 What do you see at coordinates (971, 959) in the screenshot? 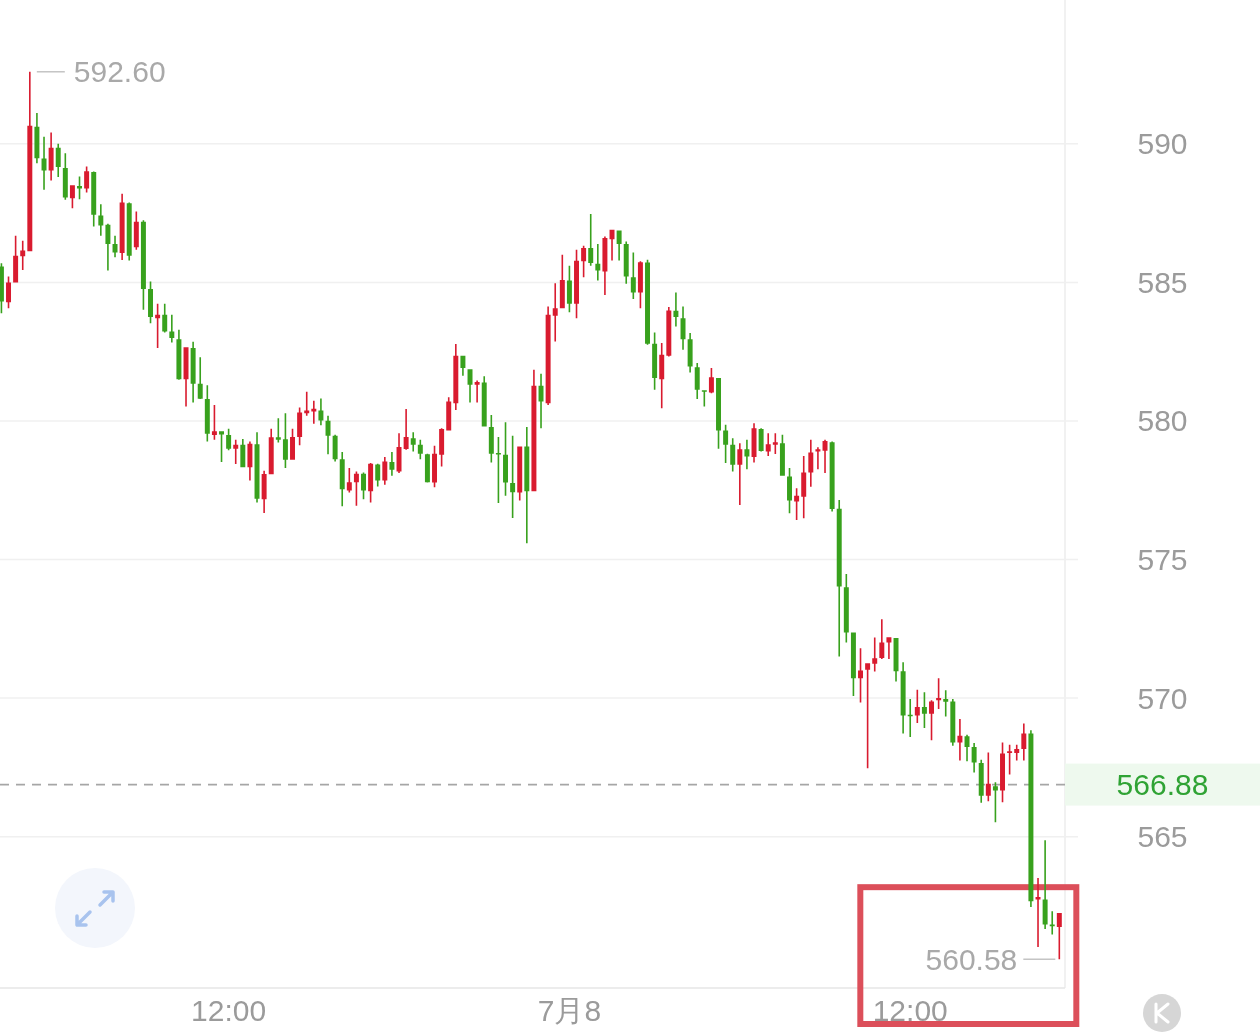
I see `annotation: 560.58` at bounding box center [971, 959].